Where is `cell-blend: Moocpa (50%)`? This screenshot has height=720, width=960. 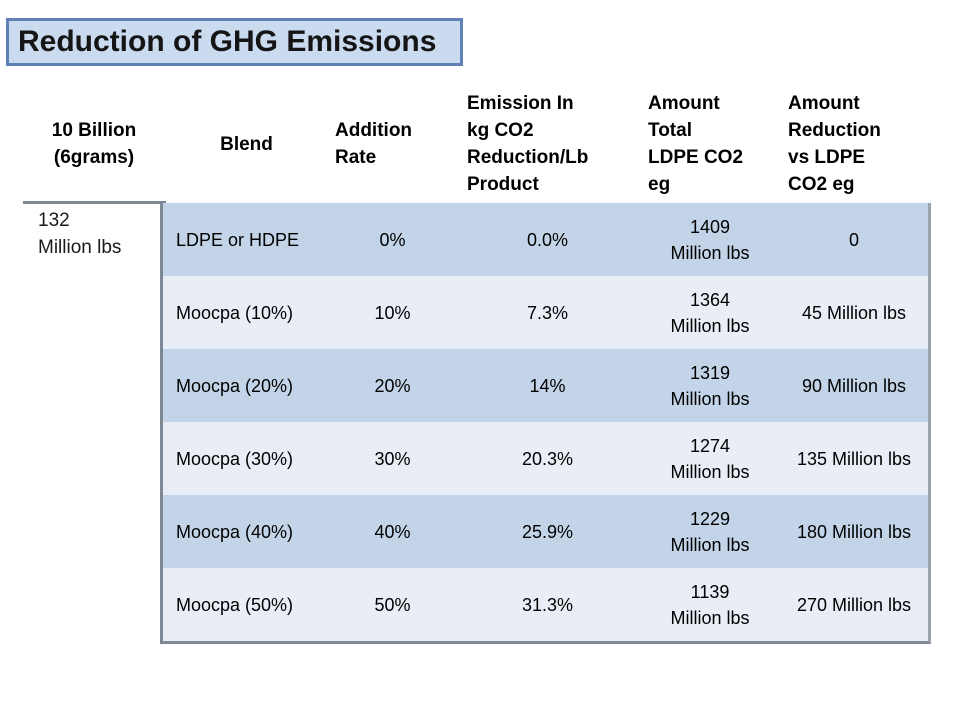
cell-blend: Moocpa (50%) is located at coordinates (235, 604).